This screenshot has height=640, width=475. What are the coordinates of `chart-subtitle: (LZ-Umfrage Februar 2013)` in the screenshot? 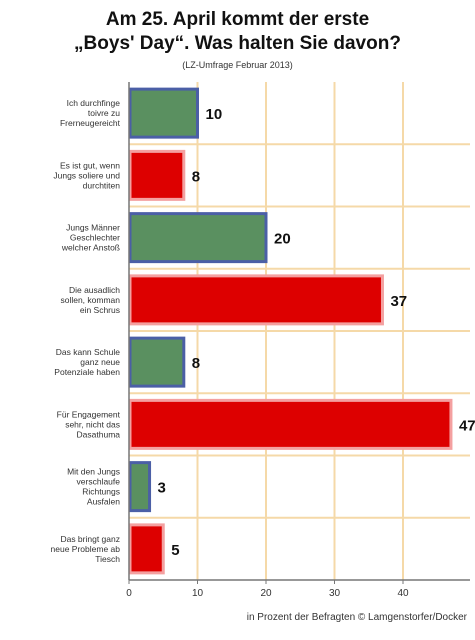 It's located at (237, 65).